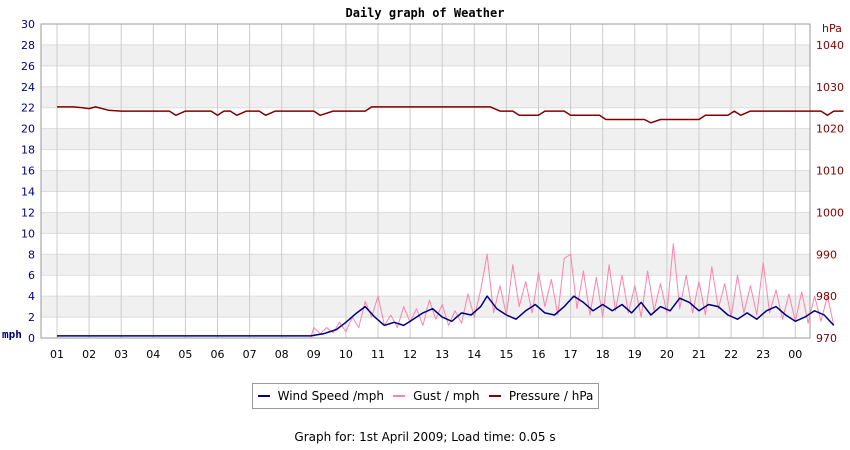 This screenshot has height=450, width=850. What do you see at coordinates (28, 129) in the screenshot?
I see `left-tick-label: 20` at bounding box center [28, 129].